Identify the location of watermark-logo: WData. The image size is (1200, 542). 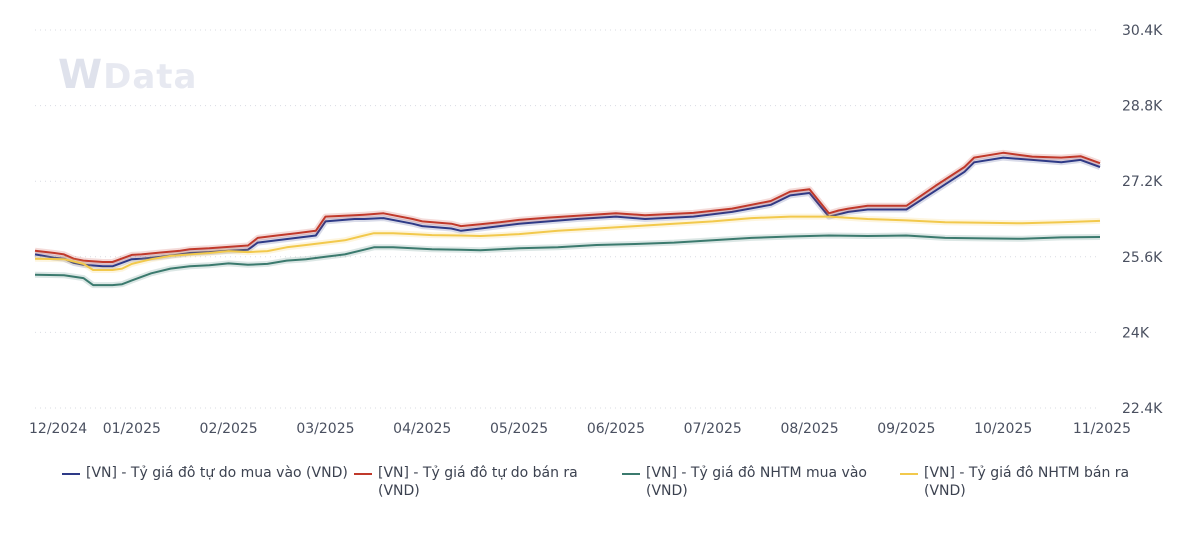
(128, 75).